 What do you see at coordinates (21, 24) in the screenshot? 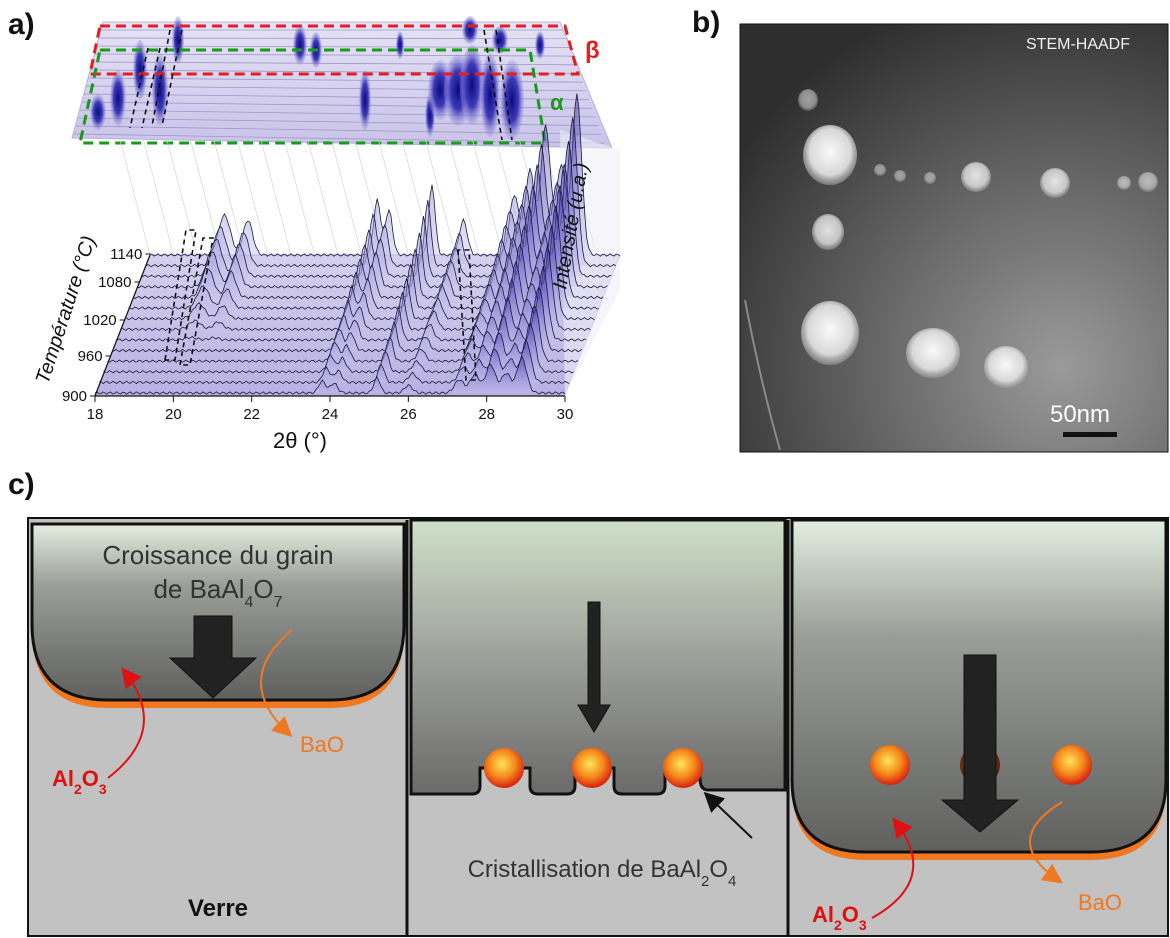
I see `panel-a-label: a)` at bounding box center [21, 24].